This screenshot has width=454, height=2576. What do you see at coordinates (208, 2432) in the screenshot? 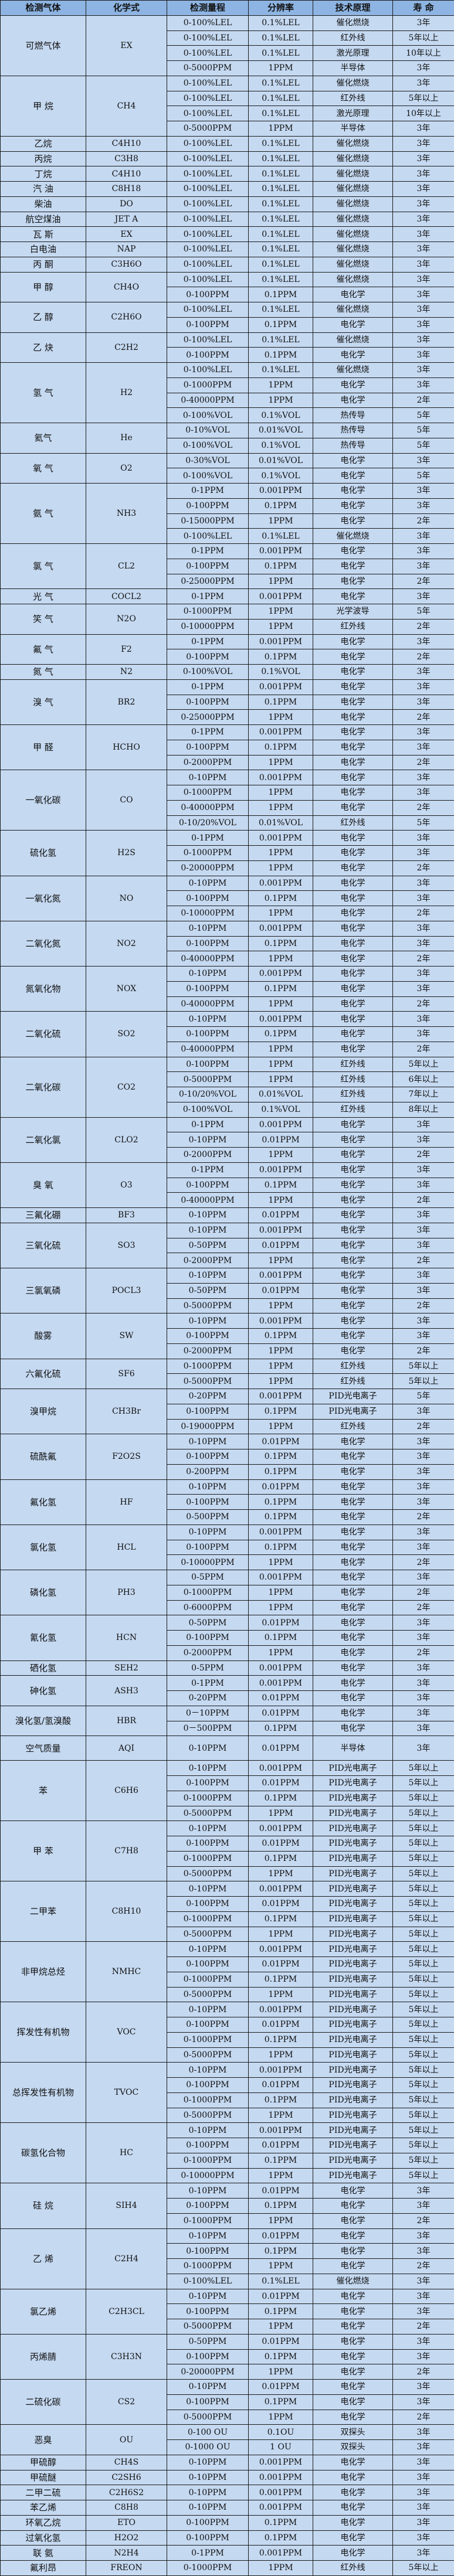
I see `range-cell: 0-100 OU` at bounding box center [208, 2432].